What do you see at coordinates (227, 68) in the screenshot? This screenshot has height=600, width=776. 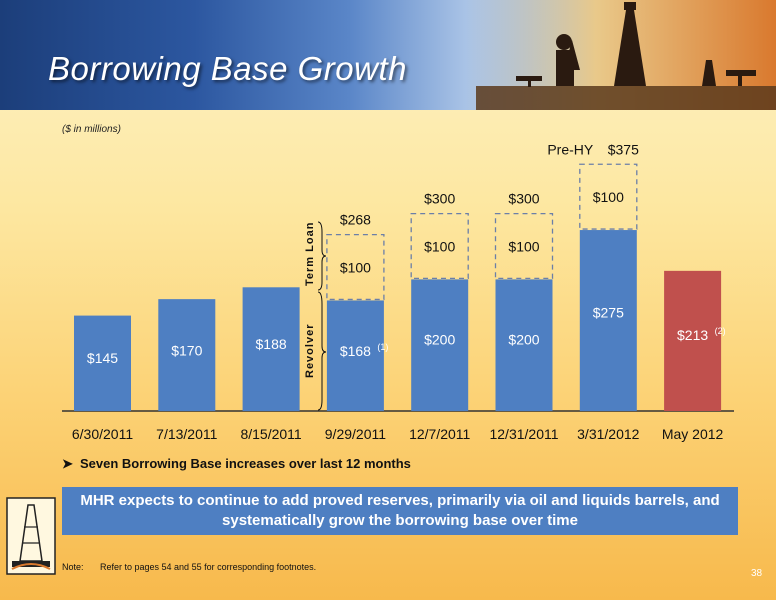 I see `page-title: Borrowing Base Growth` at bounding box center [227, 68].